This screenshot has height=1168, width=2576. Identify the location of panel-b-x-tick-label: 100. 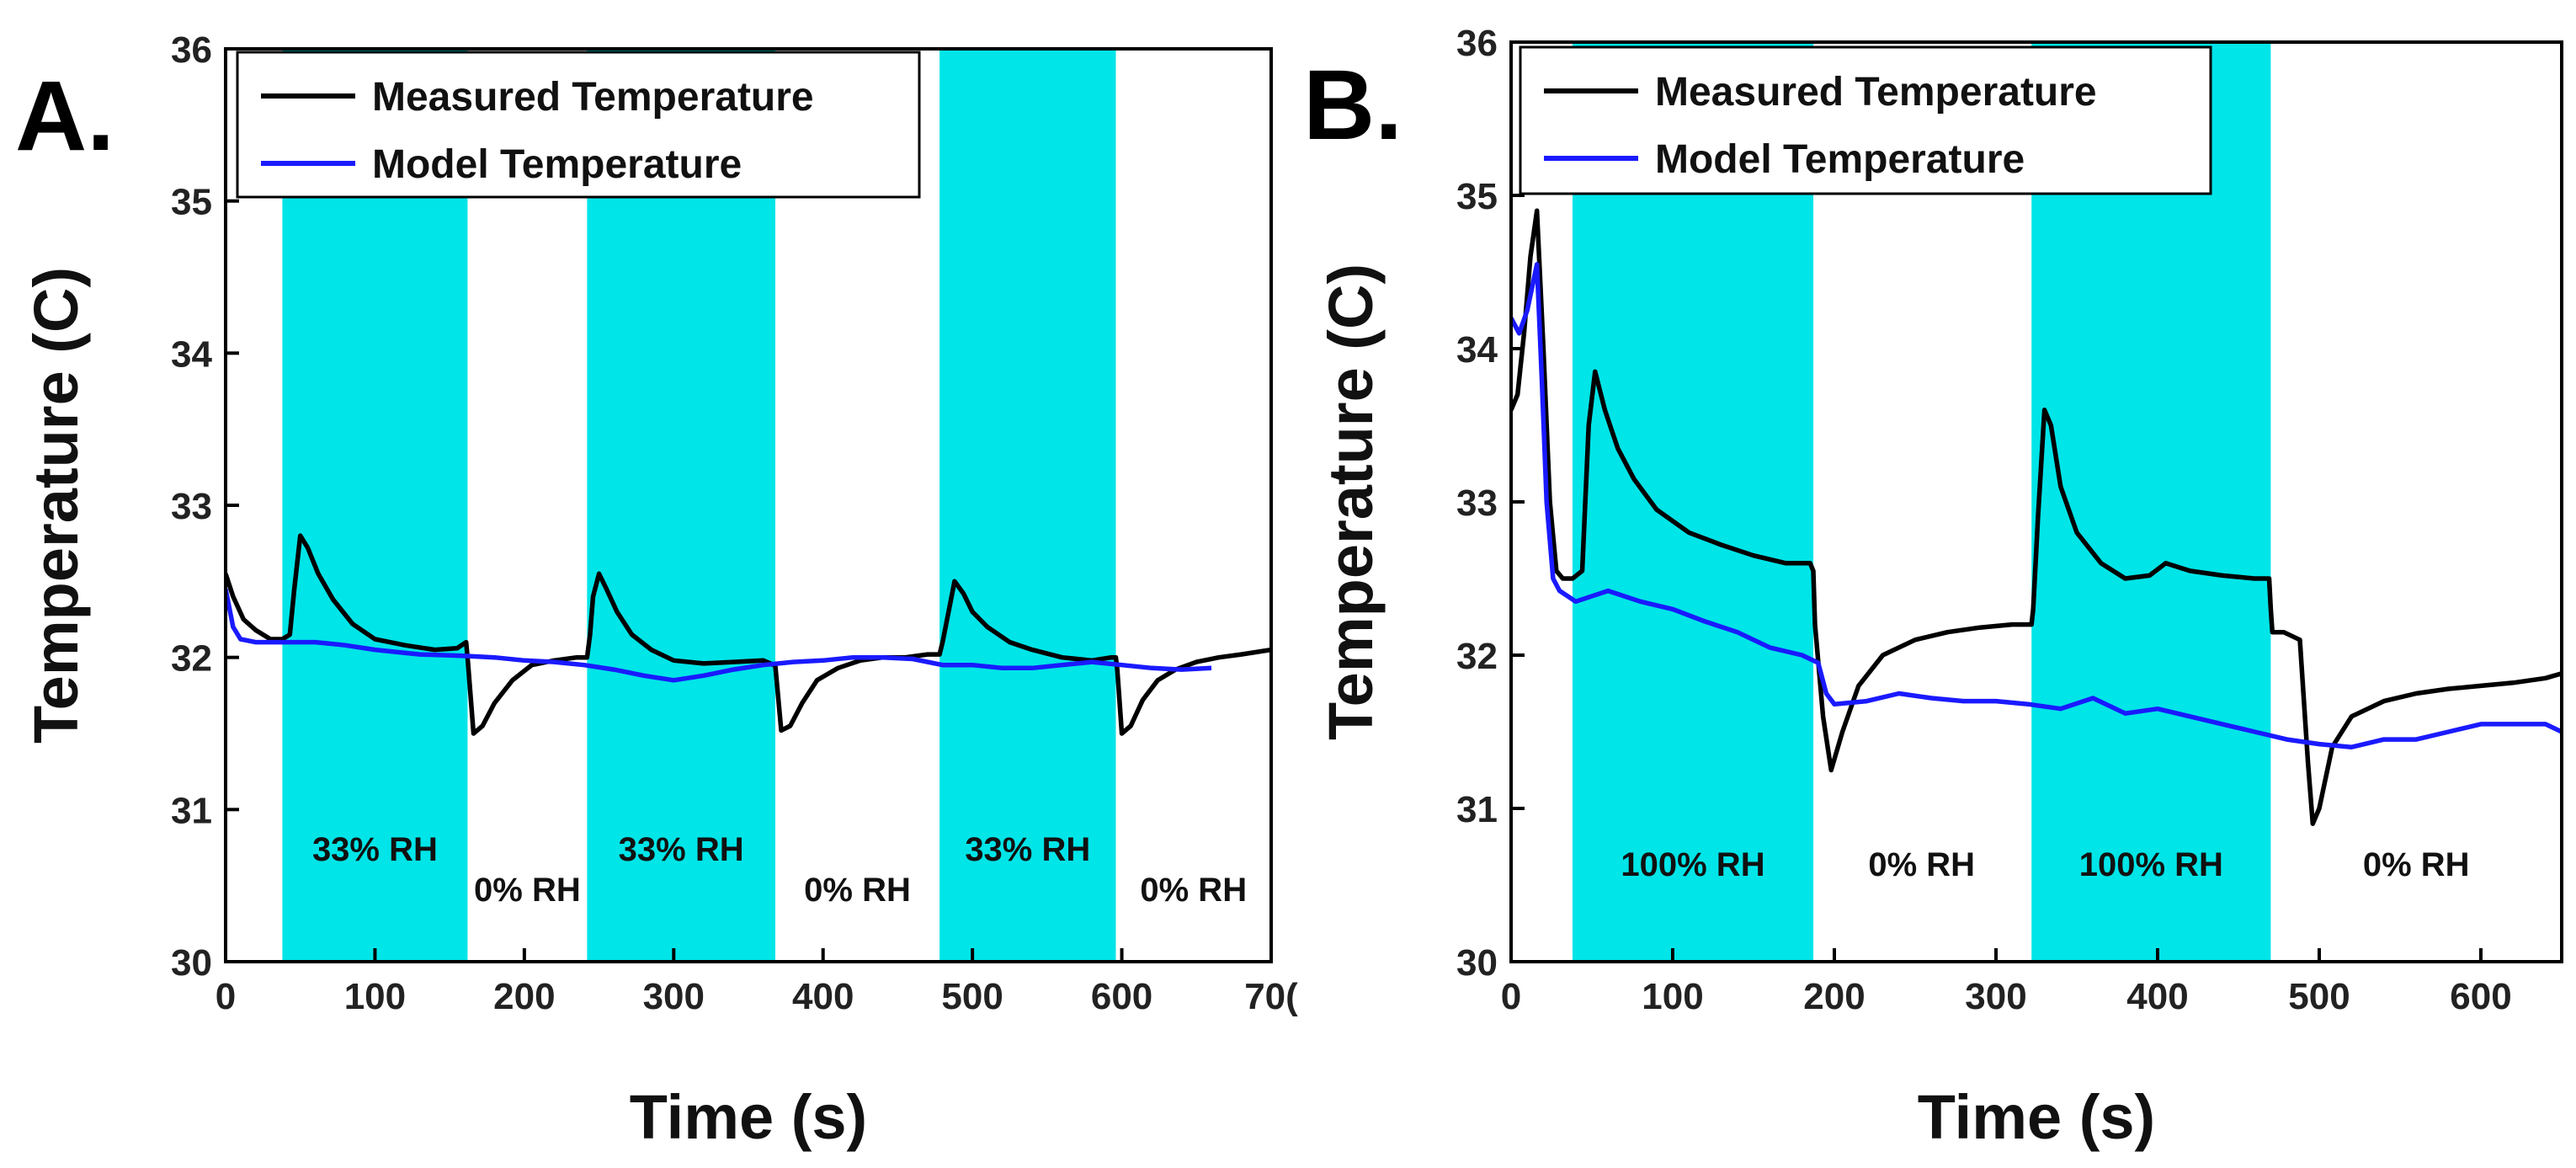
(1673, 996).